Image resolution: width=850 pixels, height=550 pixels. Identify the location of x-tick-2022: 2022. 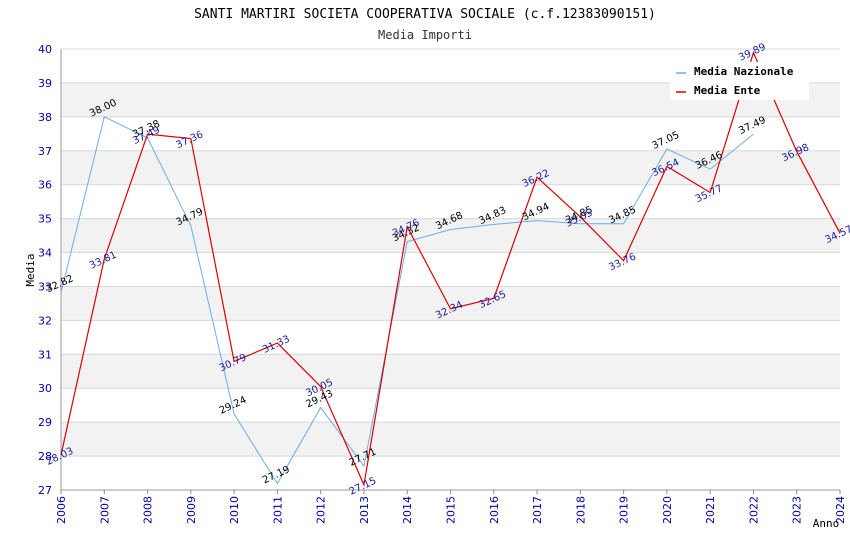
(753, 510).